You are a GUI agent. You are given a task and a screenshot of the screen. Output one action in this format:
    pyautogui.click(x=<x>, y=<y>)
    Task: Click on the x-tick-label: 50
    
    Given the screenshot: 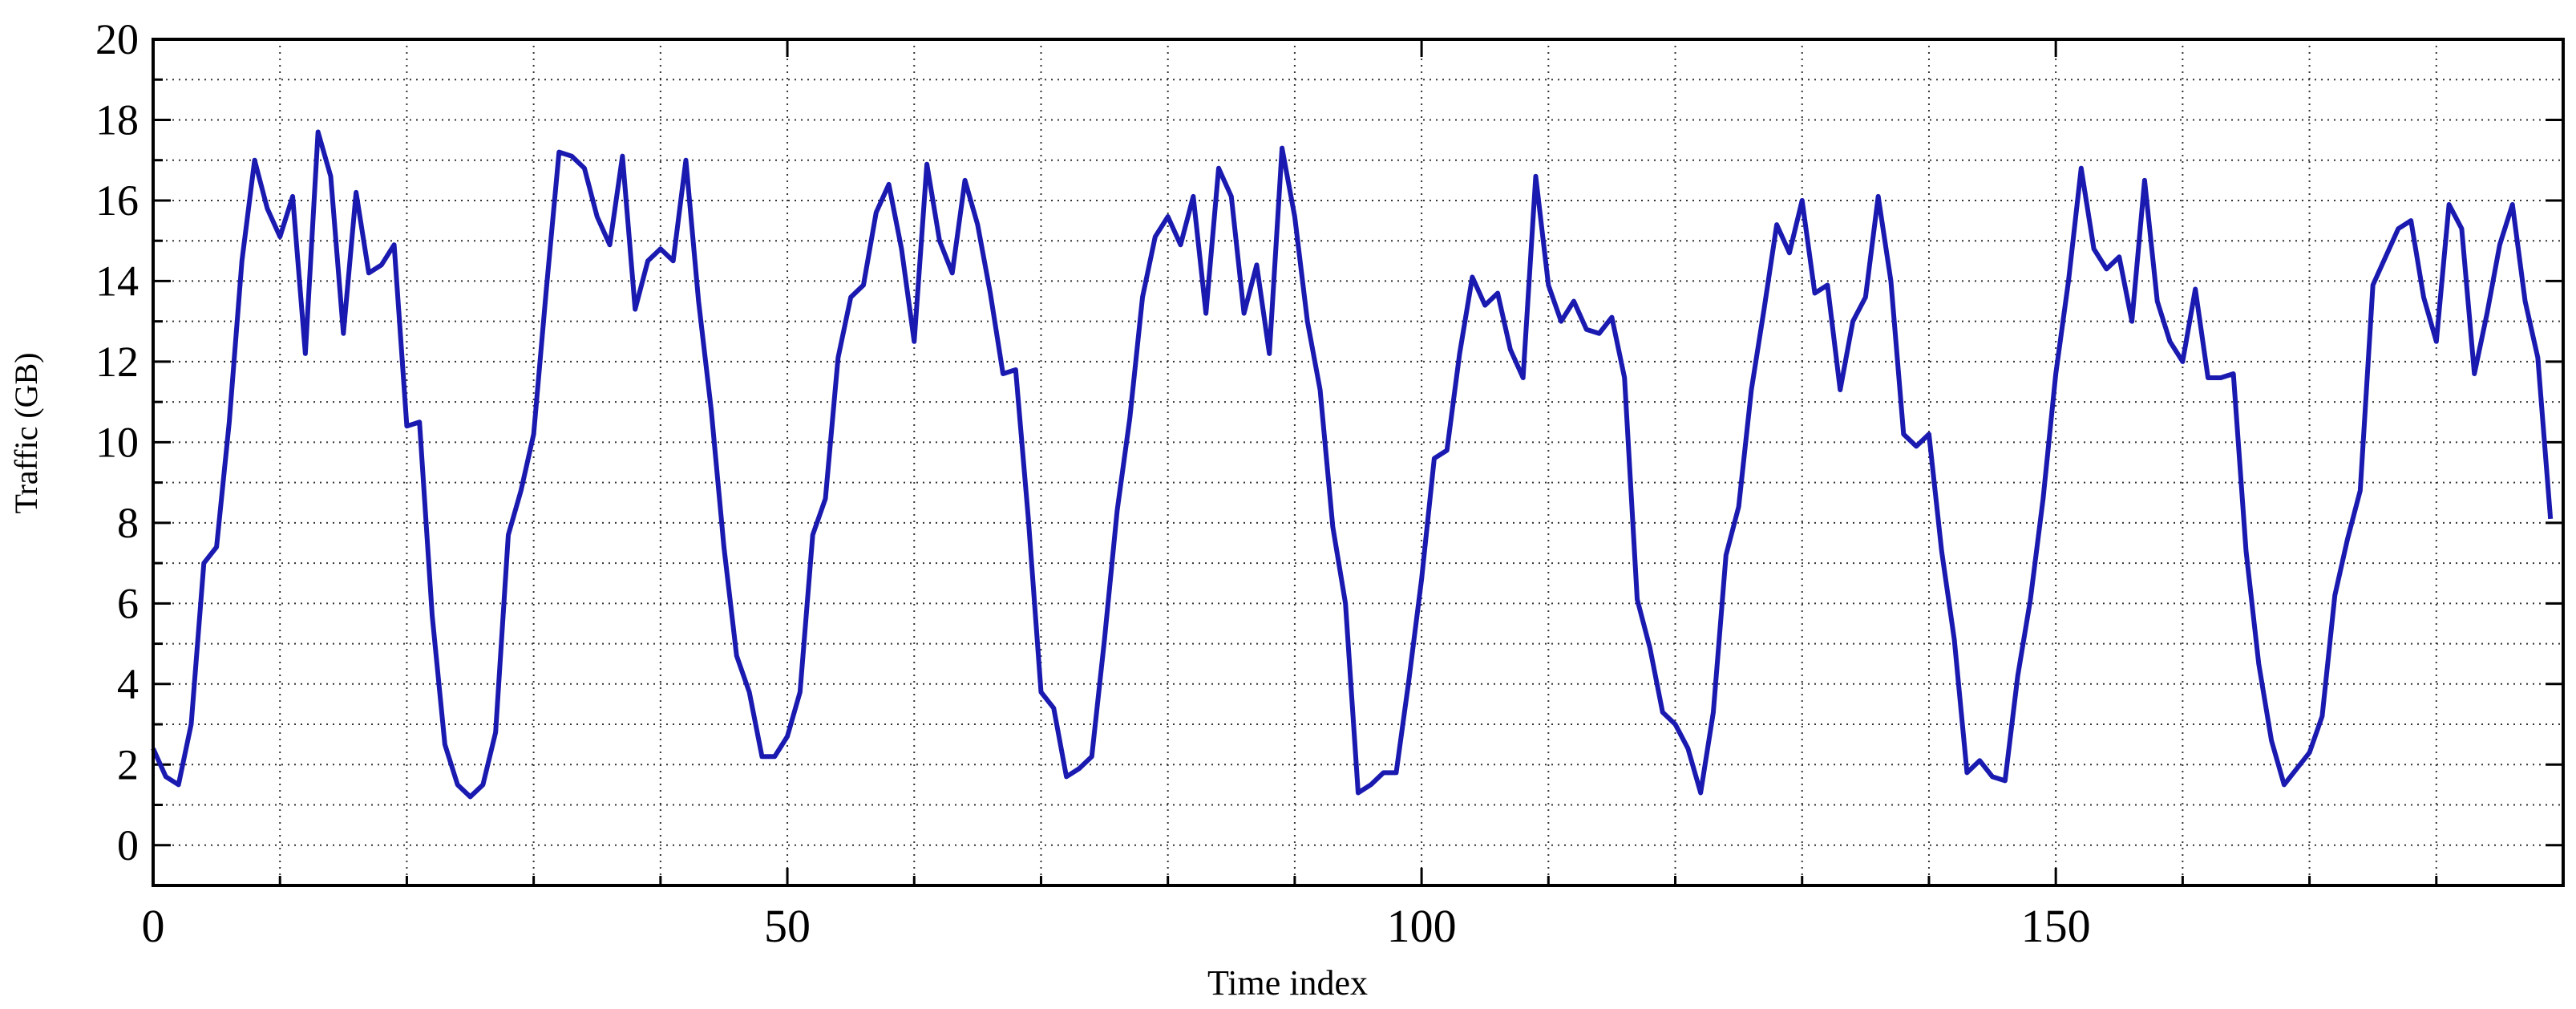 What is the action you would take?
    pyautogui.click(x=787, y=926)
    